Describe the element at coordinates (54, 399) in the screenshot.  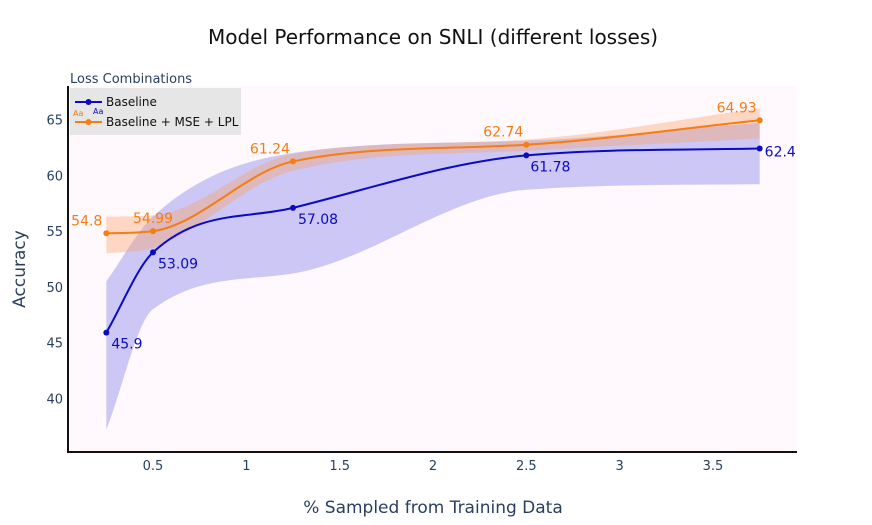
I see `y-tick-label: 40` at that location.